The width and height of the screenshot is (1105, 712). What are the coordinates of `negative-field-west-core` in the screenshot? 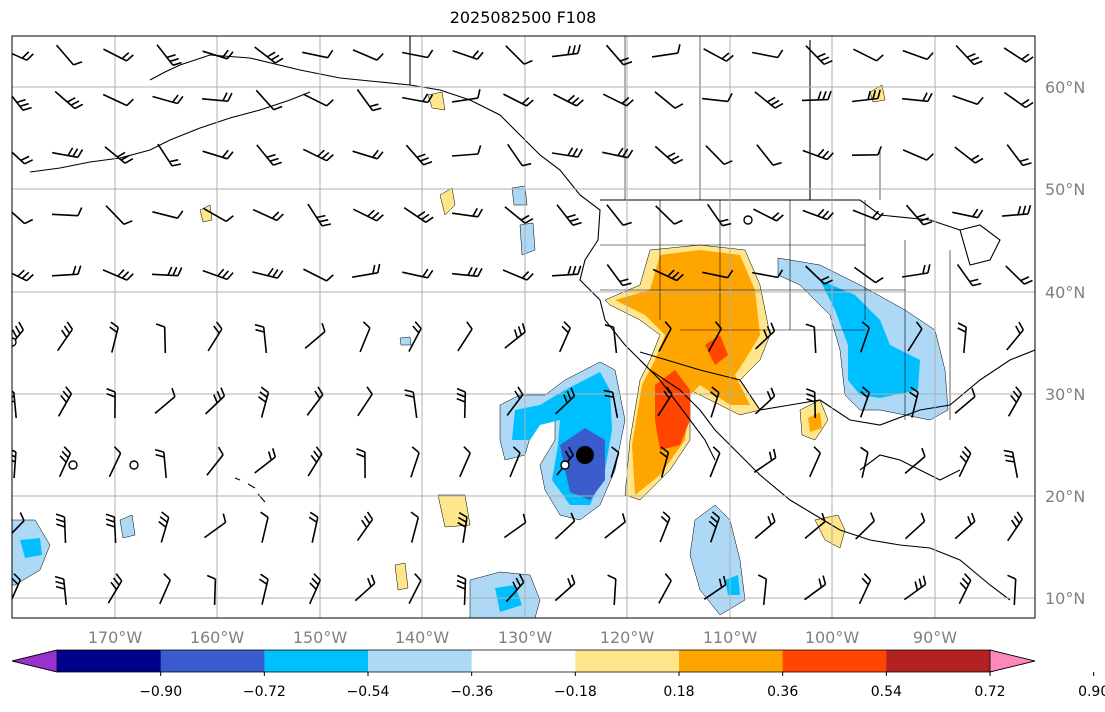 It's located at (31, 548).